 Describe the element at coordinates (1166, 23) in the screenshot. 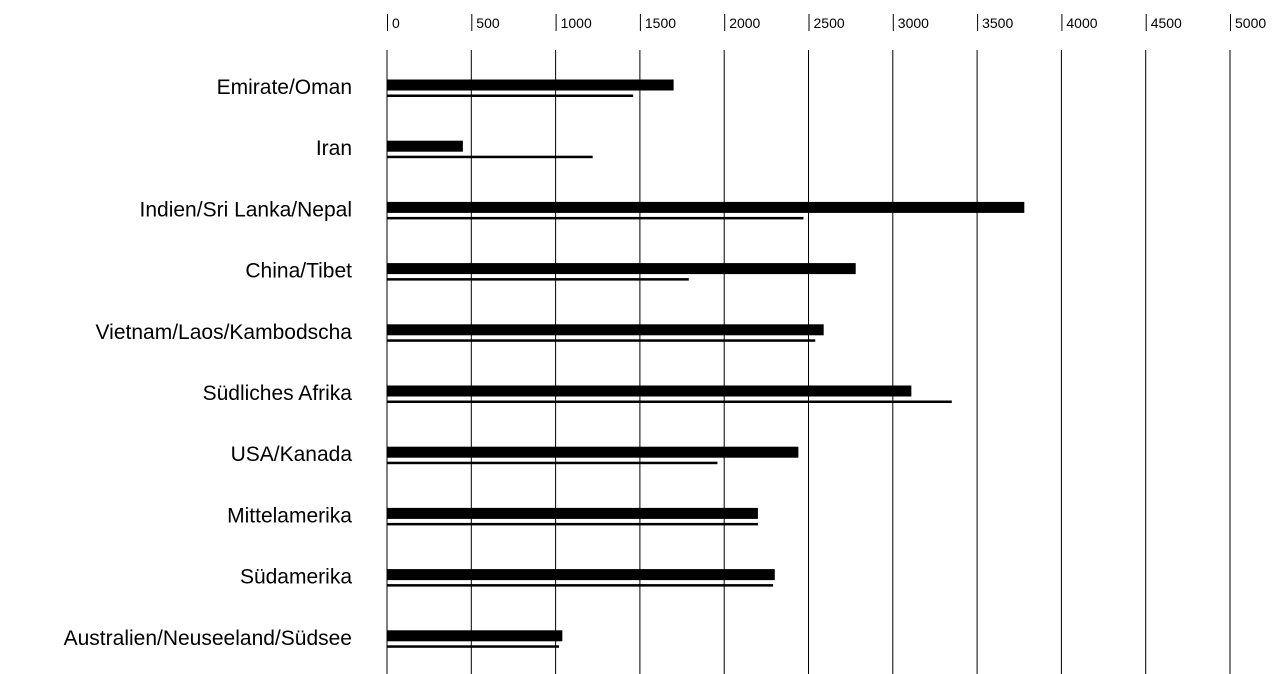

I see `tick-label-4500: 4500` at that location.